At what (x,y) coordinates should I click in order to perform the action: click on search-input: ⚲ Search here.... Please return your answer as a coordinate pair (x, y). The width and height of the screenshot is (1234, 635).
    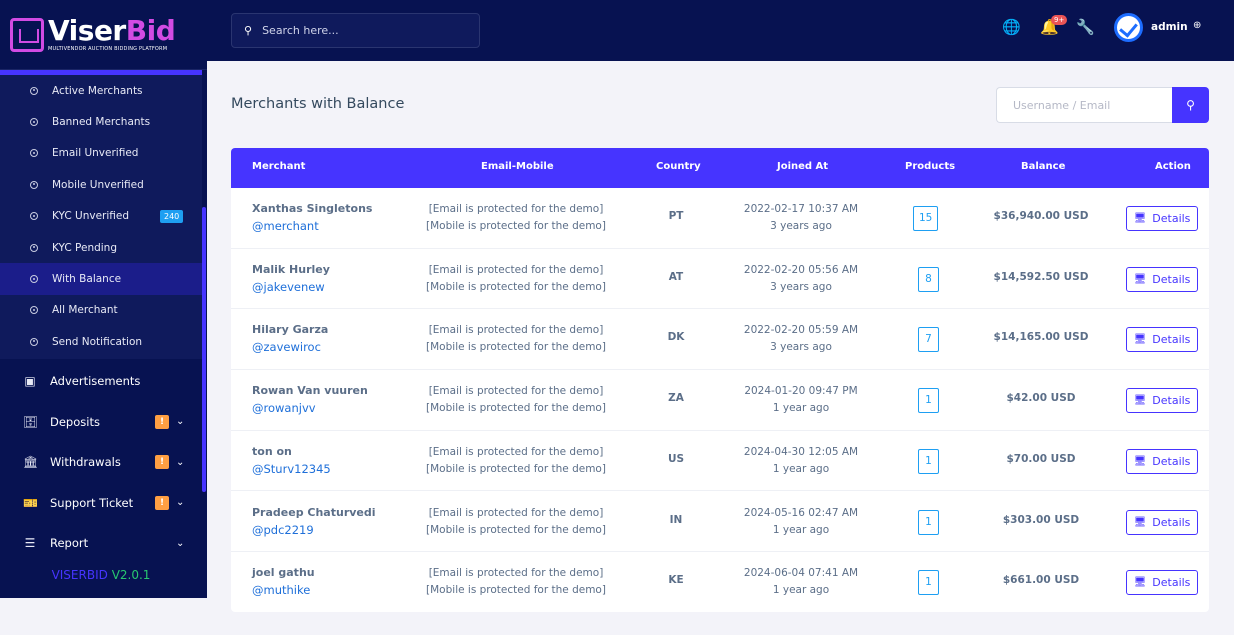
    Looking at the image, I should click on (355, 30).